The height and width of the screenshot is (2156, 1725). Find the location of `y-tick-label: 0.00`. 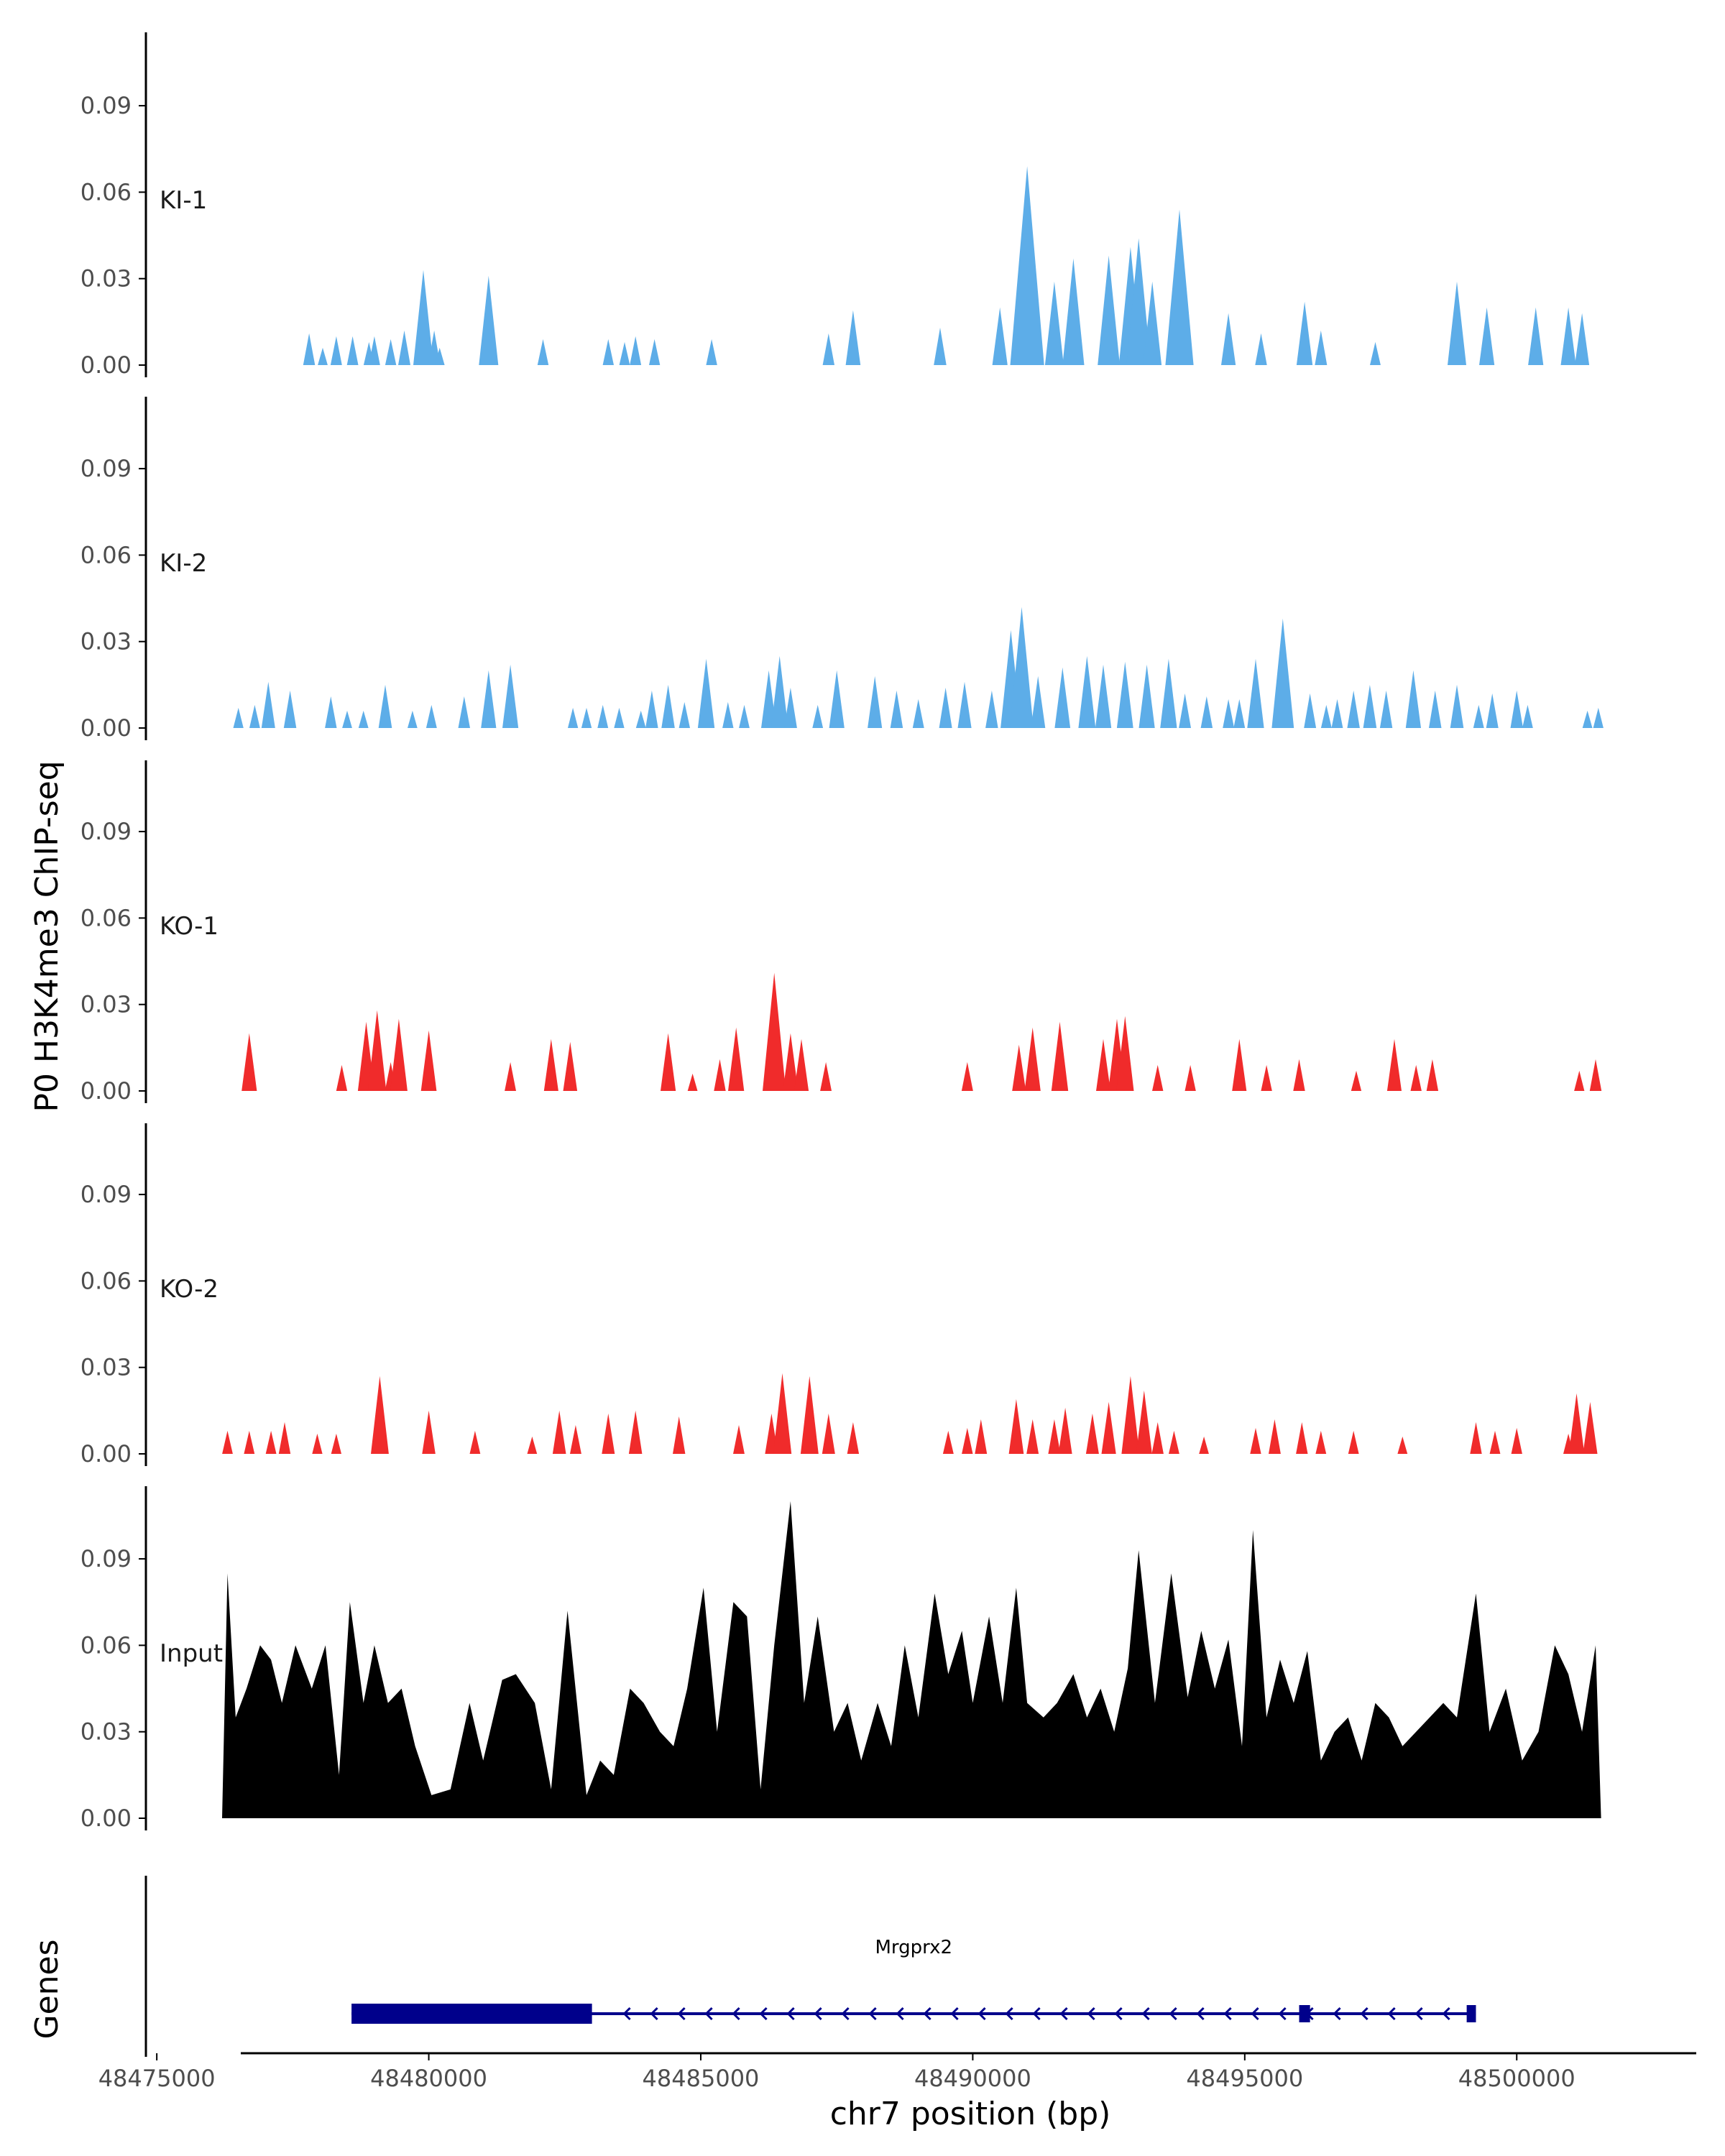

y-tick-label: 0.00 is located at coordinates (106, 1454).